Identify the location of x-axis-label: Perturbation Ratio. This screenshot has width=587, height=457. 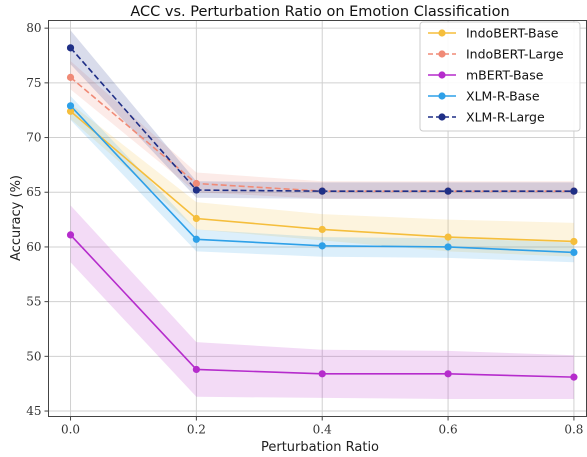
(320, 447).